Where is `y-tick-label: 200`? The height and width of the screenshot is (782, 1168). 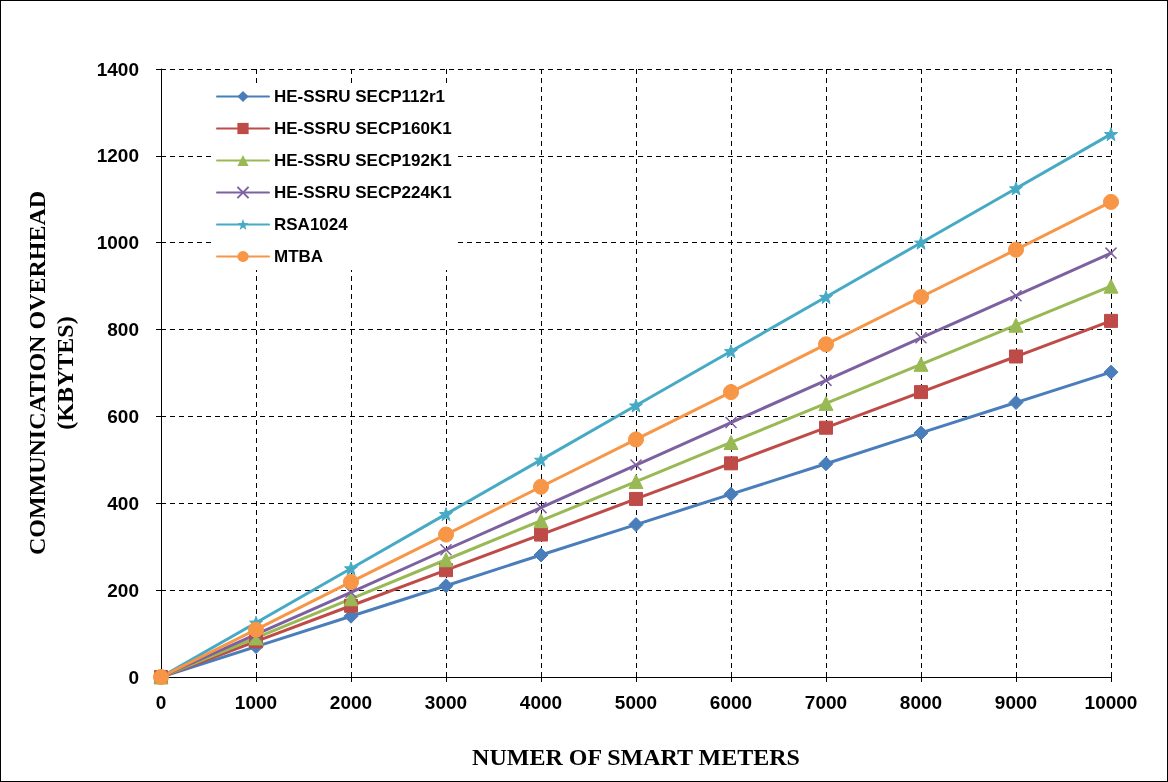 y-tick-label: 200 is located at coordinates (123, 590).